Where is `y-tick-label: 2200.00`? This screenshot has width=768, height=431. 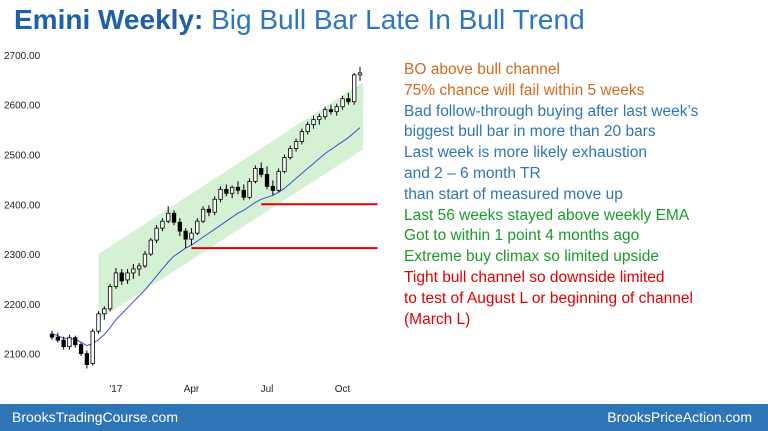 y-tick-label: 2200.00 is located at coordinates (22, 305).